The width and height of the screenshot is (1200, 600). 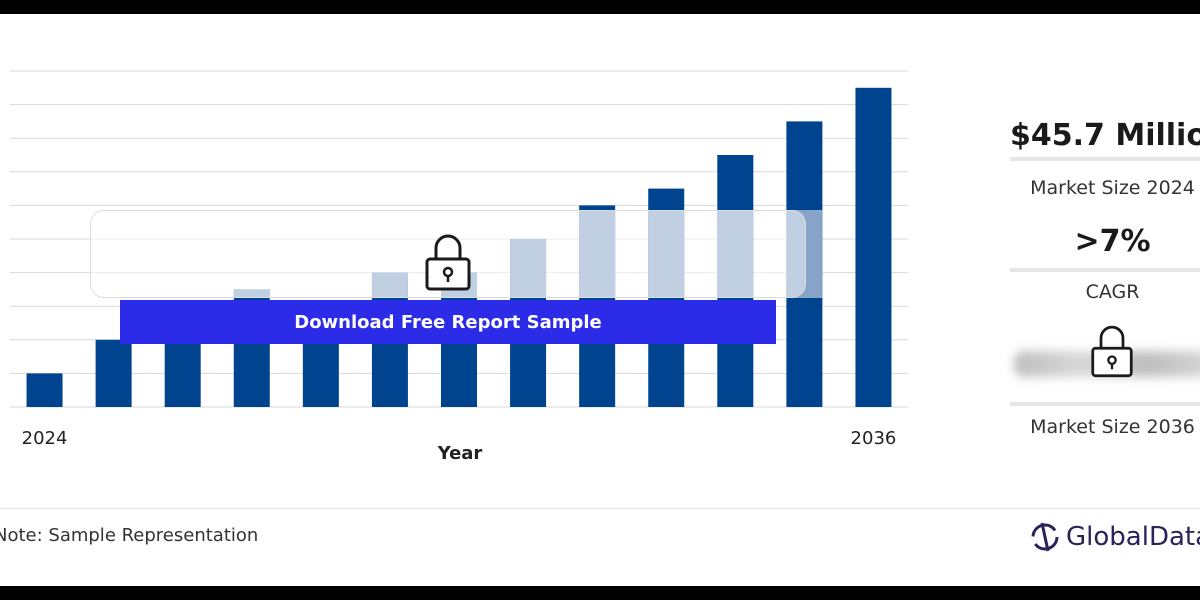 What do you see at coordinates (597, 254) in the screenshot?
I see `bar-faded-2032` at bounding box center [597, 254].